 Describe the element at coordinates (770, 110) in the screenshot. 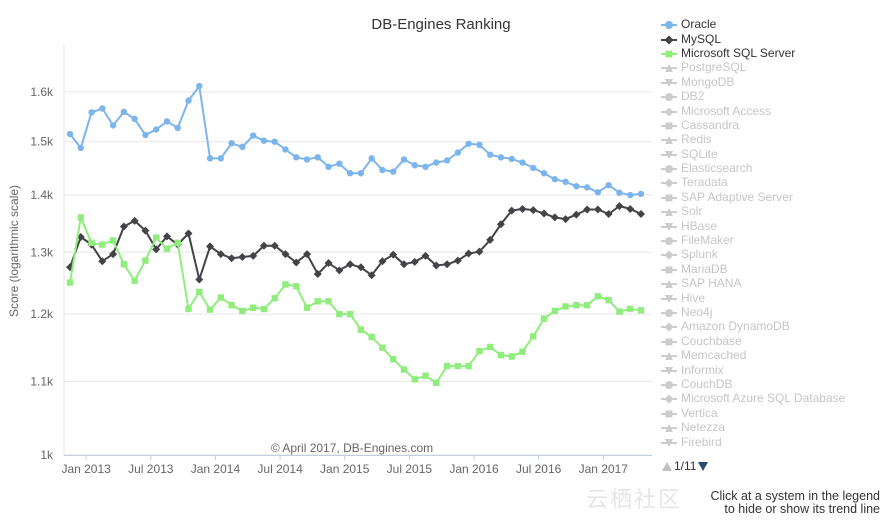

I see `legend-item-microsoft-access: Microsoft Access` at that location.